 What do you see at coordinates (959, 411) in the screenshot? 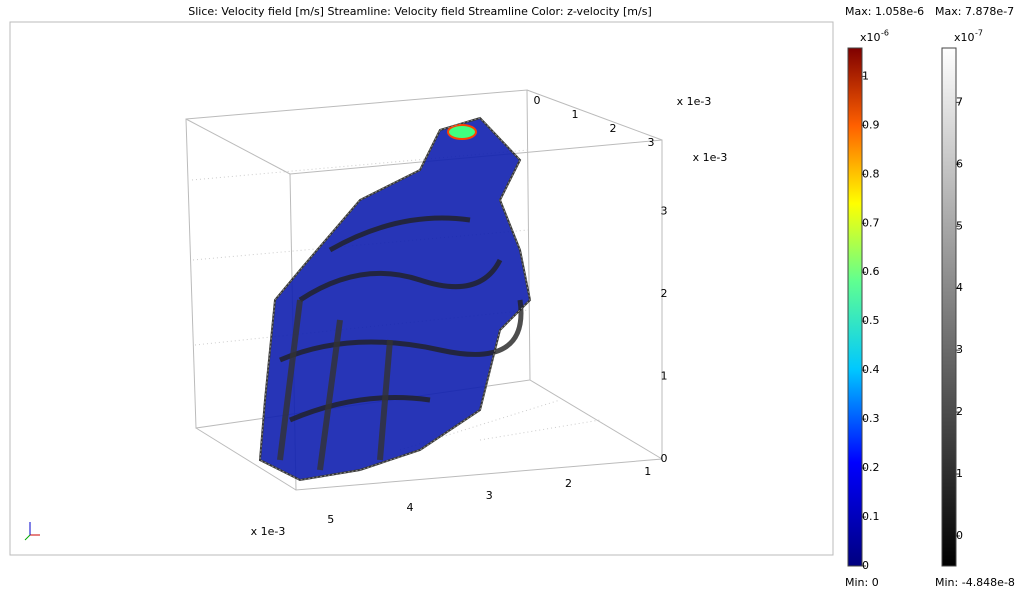
I see `colorbar-tick-label: 2` at bounding box center [959, 411].